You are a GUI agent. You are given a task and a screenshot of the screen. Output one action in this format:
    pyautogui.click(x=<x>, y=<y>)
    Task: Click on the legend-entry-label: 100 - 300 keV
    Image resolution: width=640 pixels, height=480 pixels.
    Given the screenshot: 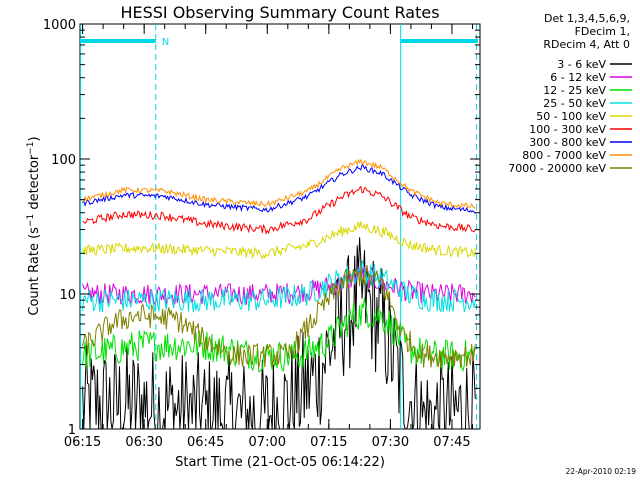 What is the action you would take?
    pyautogui.click(x=567, y=129)
    